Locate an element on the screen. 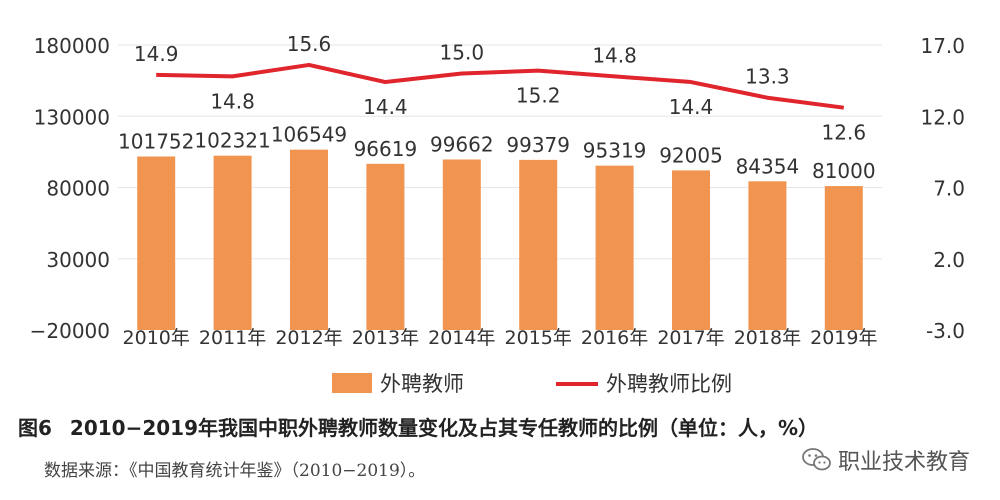 The width and height of the screenshot is (1000, 500). bar-data-label: 84354 is located at coordinates (768, 166).